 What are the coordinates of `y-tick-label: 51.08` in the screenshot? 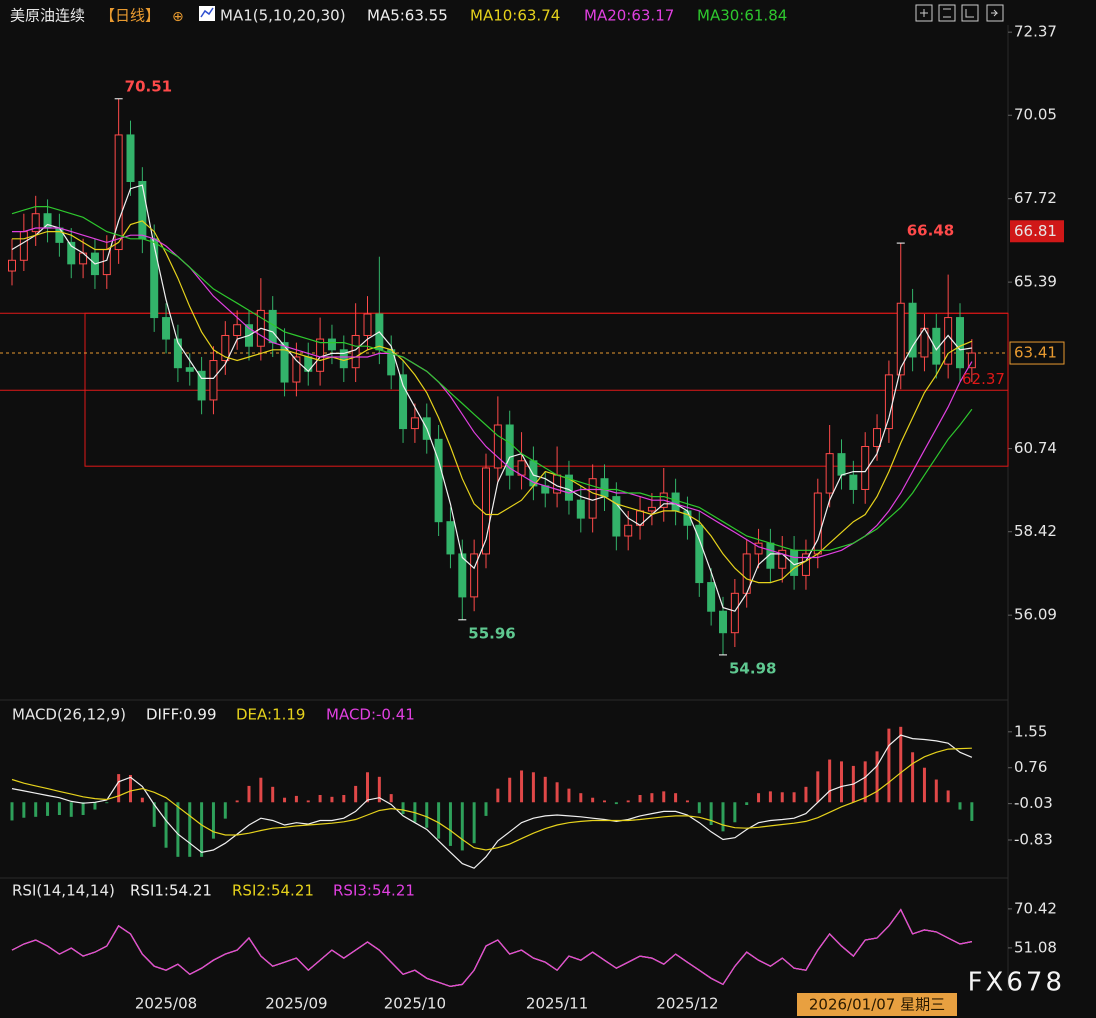 It's located at (1035, 947).